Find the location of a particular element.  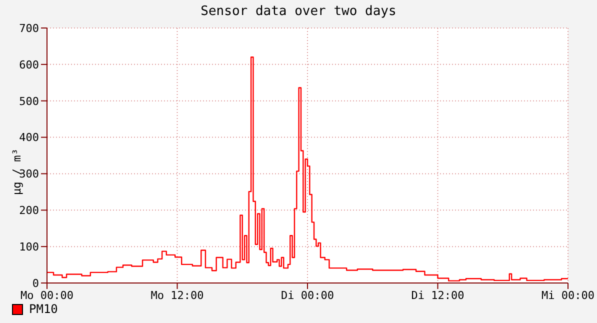

y-tick-label: 500 is located at coordinates (29, 101).